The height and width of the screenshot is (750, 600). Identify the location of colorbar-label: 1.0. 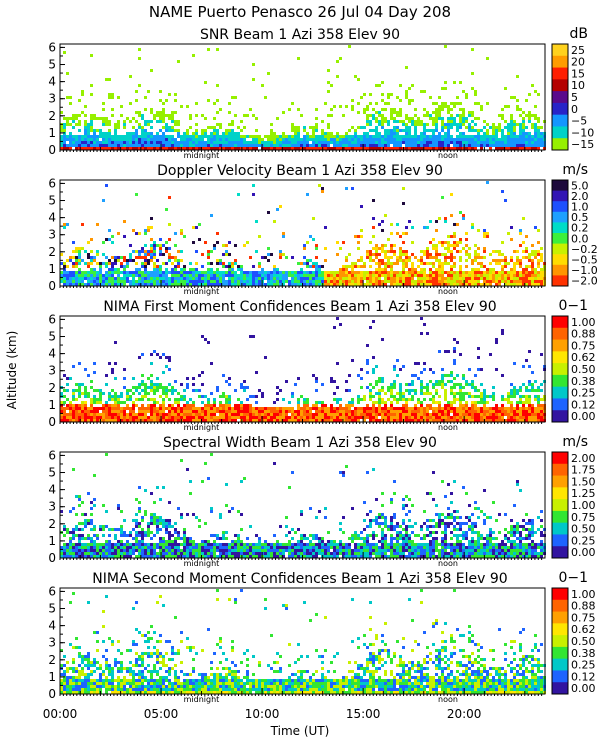
(580, 207).